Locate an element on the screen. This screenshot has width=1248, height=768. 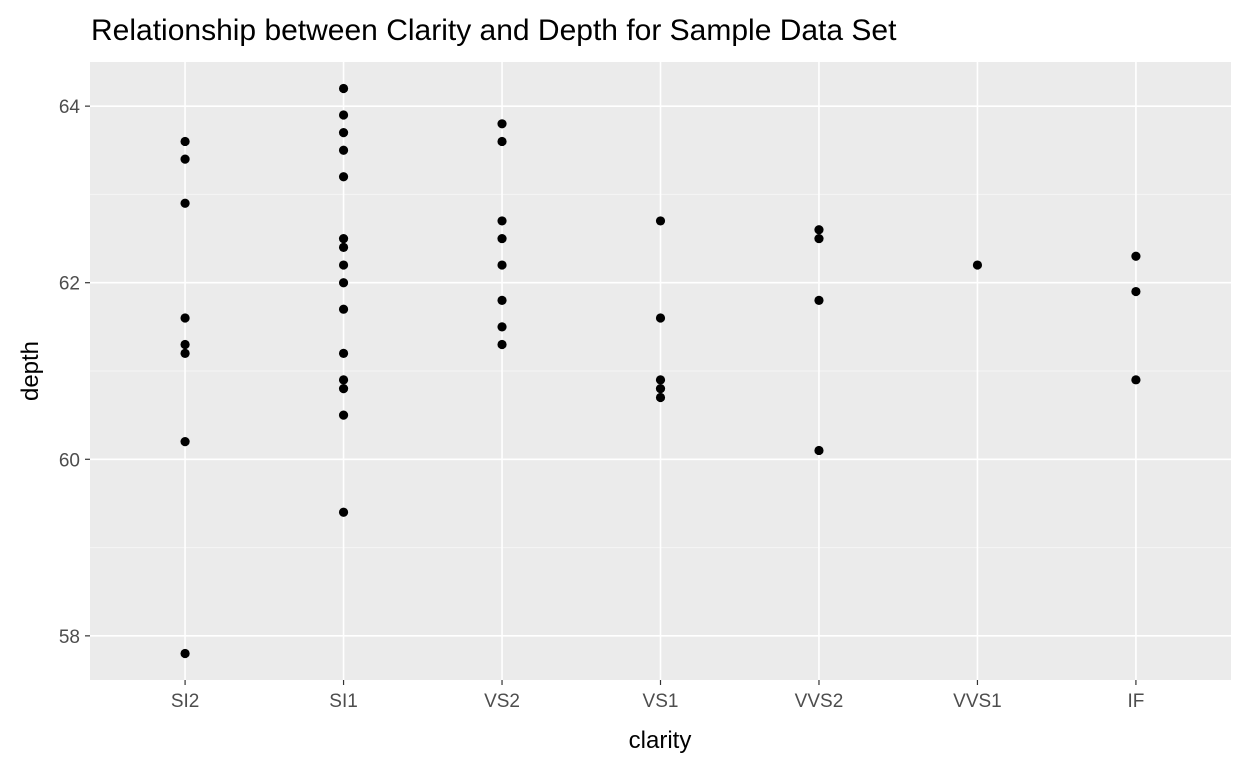
x-tick-label: SI1 is located at coordinates (343, 701).